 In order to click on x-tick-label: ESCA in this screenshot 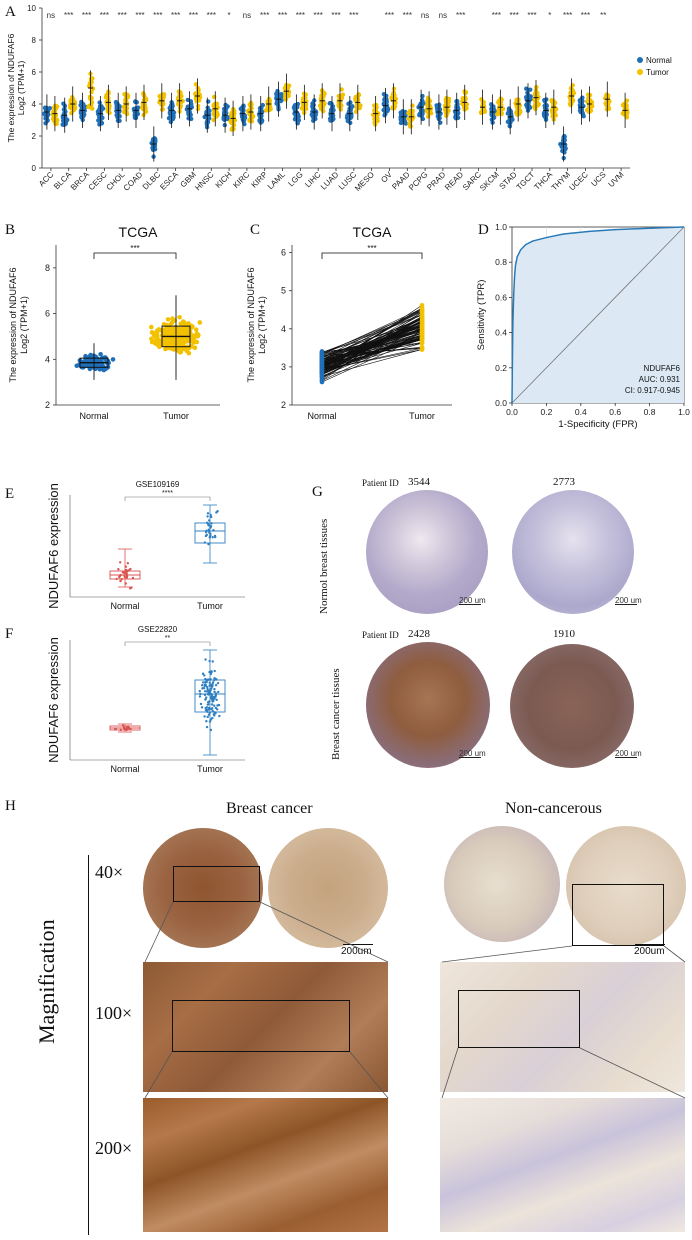, I will do `click(169, 181)`.